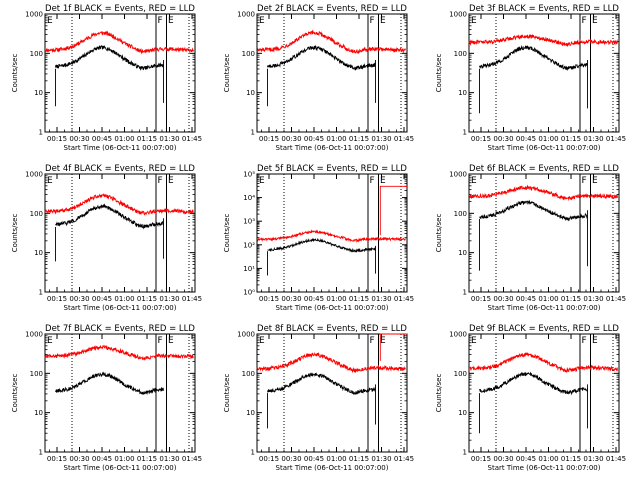  Describe the element at coordinates (332, 169) in the screenshot. I see `panel-title: Det 5f BLACK = Events, RED = LLD` at that location.